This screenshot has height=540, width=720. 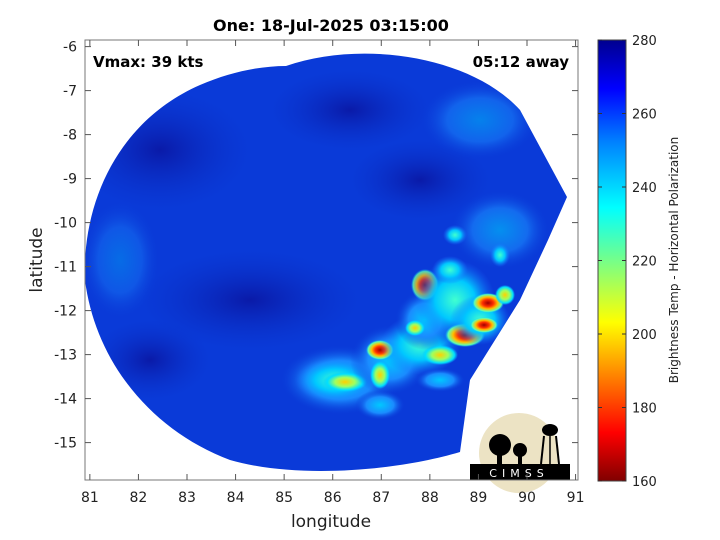 I want to click on x-tick-label: 81, so click(x=90, y=498).